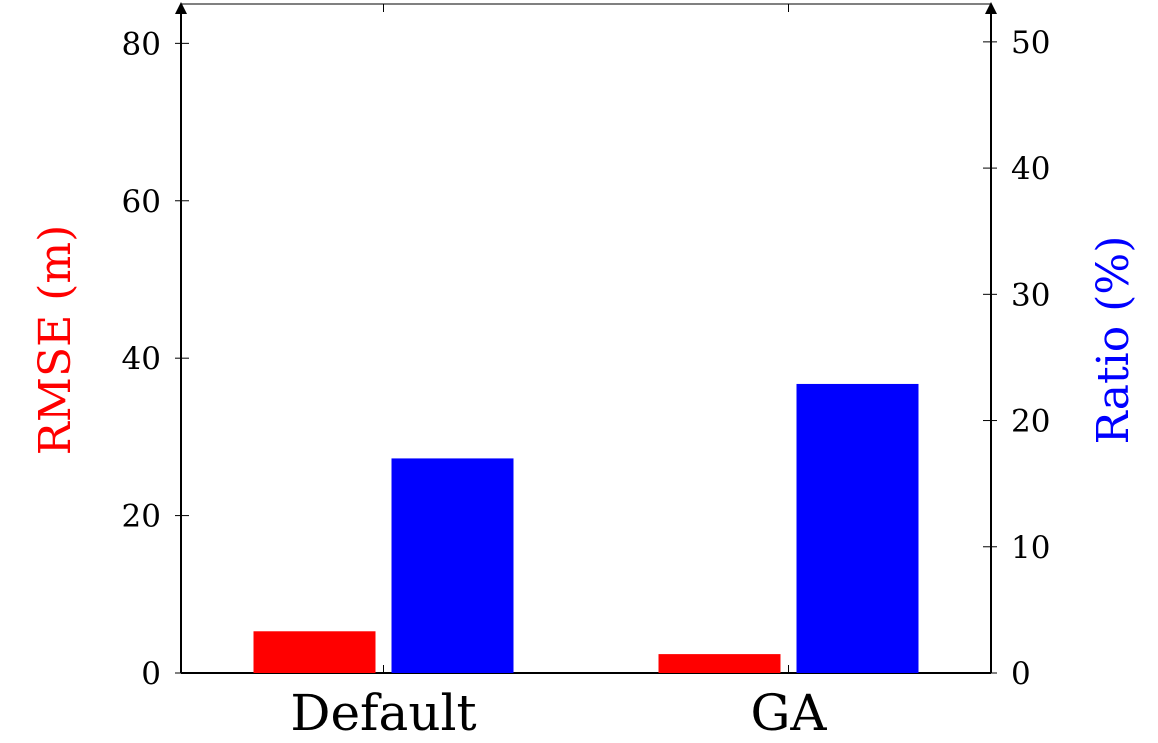 The image size is (1158, 743). I want to click on left-y-tick-label: 40, so click(141, 359).